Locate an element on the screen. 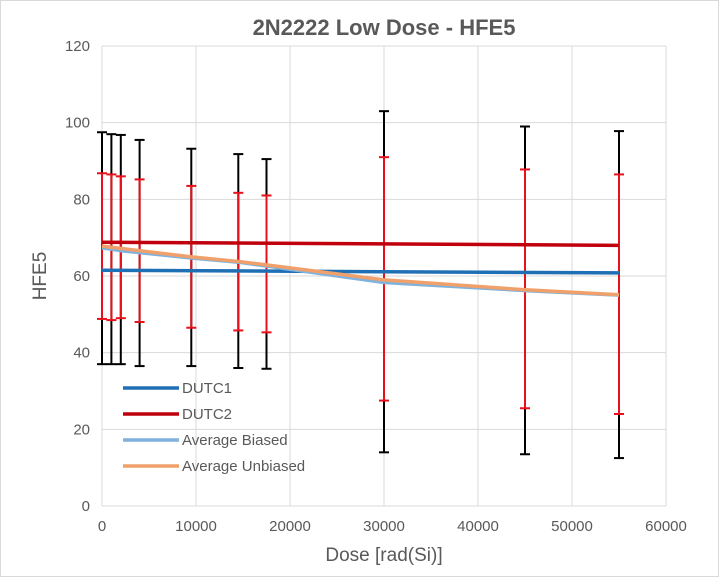  x-tick-label: 10000 is located at coordinates (196, 526).